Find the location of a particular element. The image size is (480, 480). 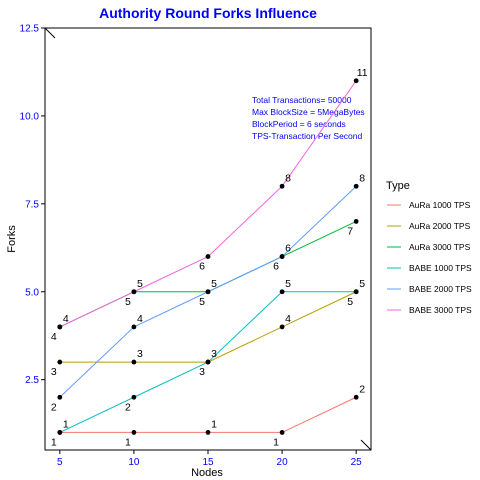

y-axis-label: Forks is located at coordinates (12, 239).